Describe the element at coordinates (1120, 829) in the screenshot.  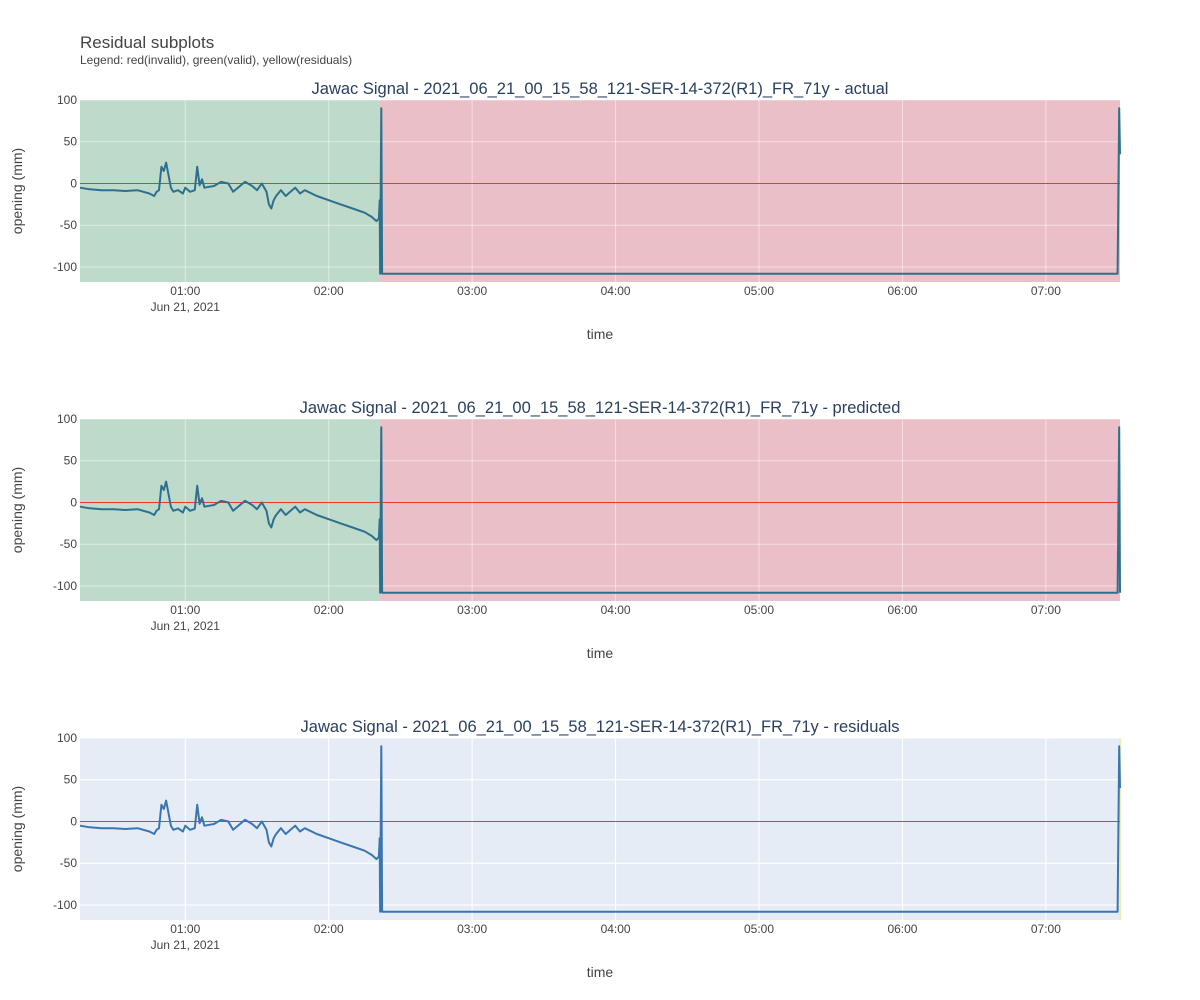
I see `residuals-region` at that location.